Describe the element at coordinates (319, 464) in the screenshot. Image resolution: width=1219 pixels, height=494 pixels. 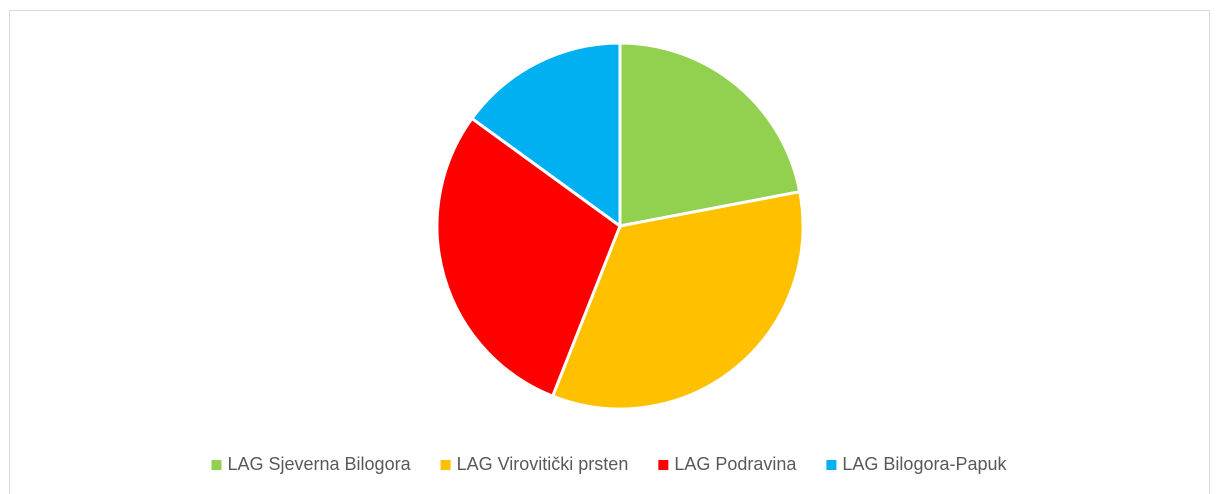
I see `legend-label: LAG Sjeverna Bilogora` at that location.